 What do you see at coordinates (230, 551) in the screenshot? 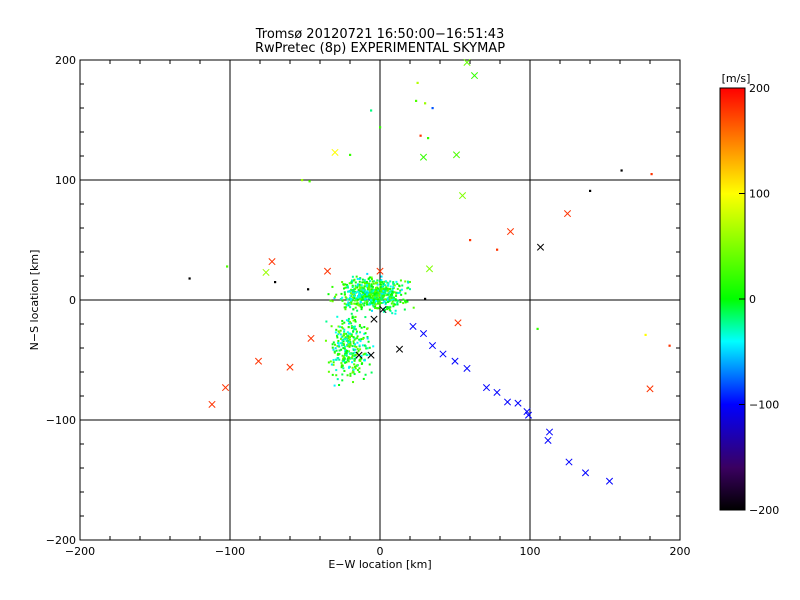
I see `x-tick-label: −100` at bounding box center [230, 551].